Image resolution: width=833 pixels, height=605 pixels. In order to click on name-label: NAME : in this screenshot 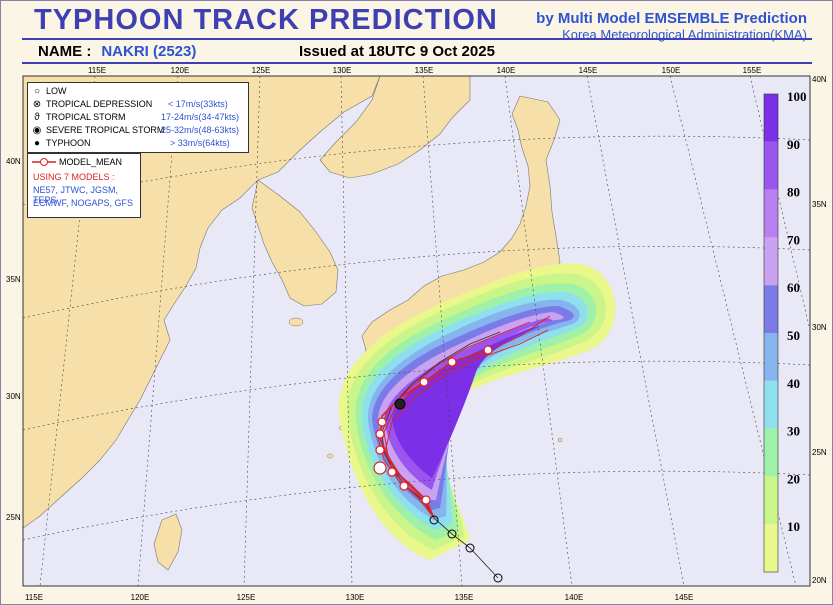, I will do `click(65, 51)`.